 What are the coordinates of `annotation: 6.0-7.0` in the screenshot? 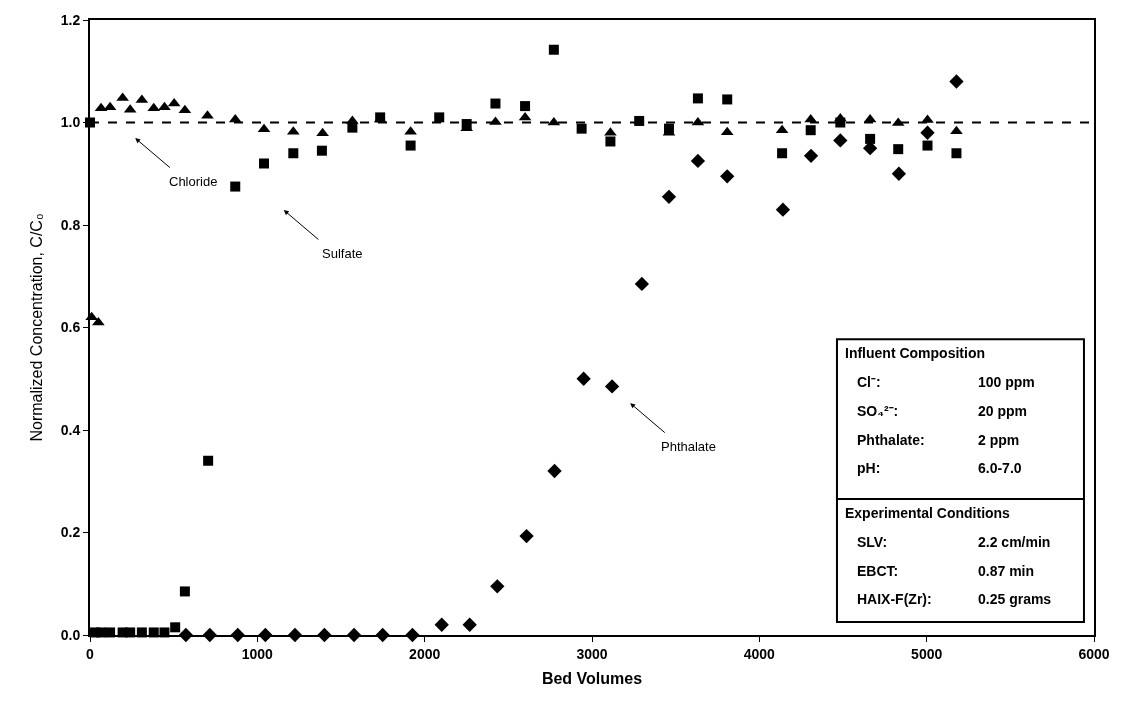 It's located at (1000, 468).